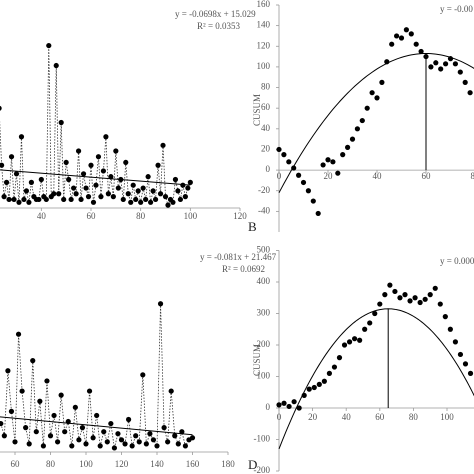  I want to click on y-tick-label: 80, so click(266, 87).